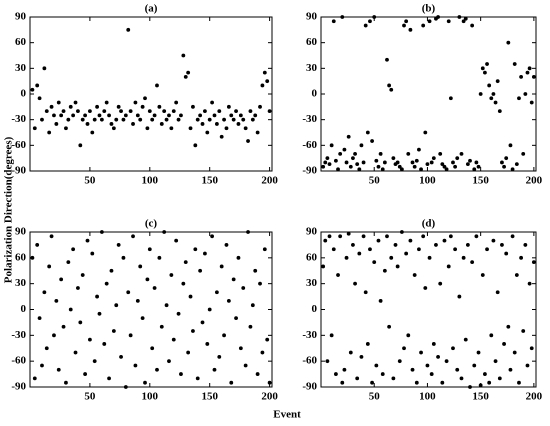 The image size is (550, 426). Describe the element at coordinates (18, 171) in the screenshot. I see `y-tick-label: -90` at that location.